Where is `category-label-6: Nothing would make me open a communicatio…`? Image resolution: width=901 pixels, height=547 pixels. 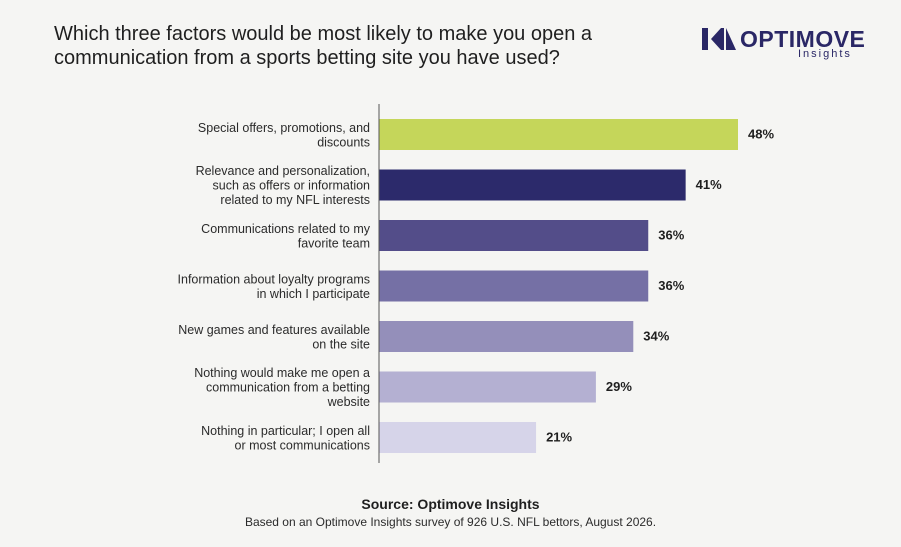 category-label-6: Nothing would make me open a communicatio… is located at coordinates (282, 387).